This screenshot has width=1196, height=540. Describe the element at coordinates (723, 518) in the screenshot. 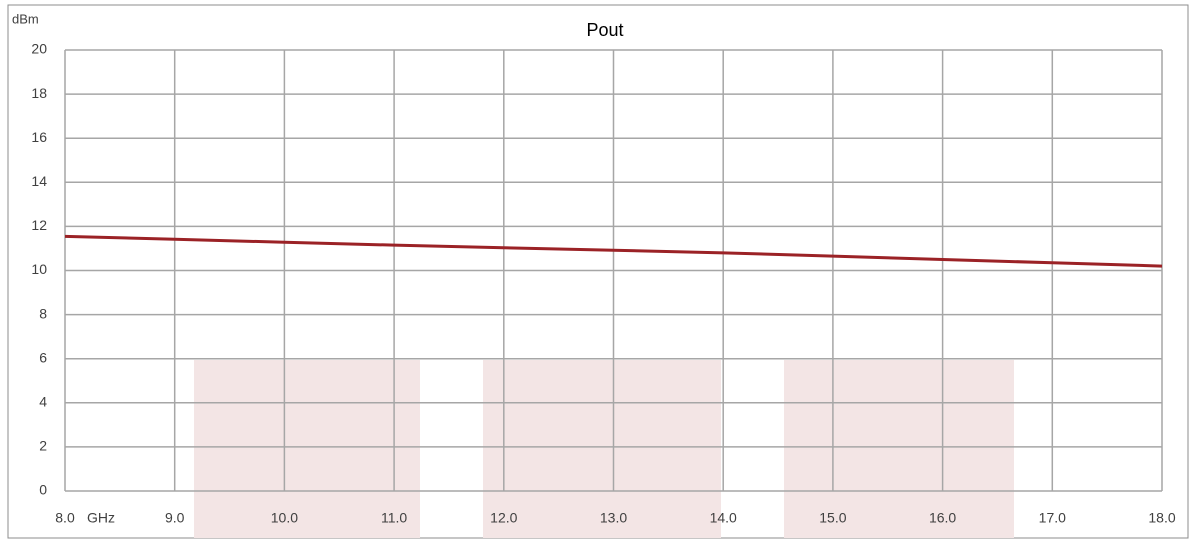

I see `x-tick-label: 14.0` at that location.